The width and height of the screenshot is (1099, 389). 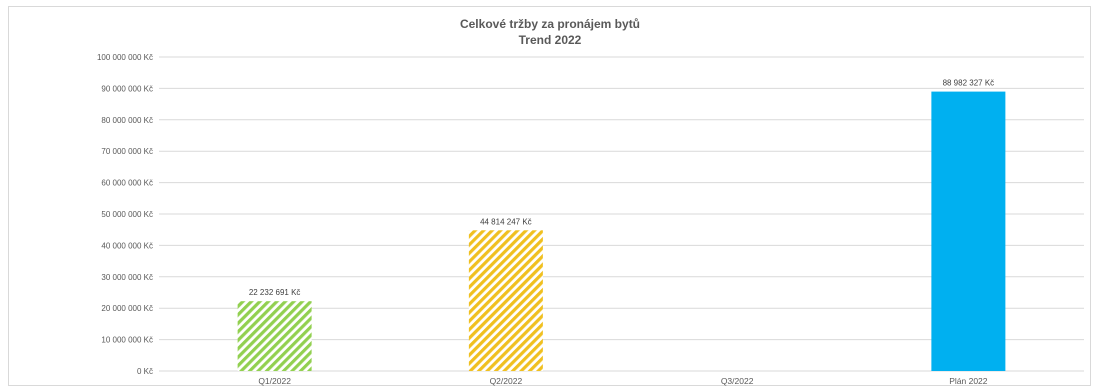 I want to click on chart-title: Celkové tržby za pronájem bytů, so click(x=550, y=24).